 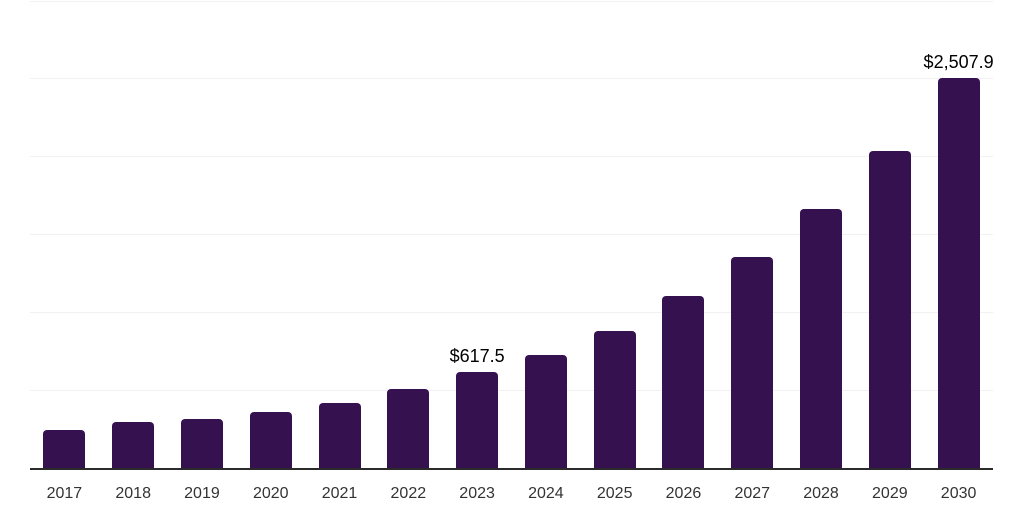 I want to click on x-tick-label-2028: 2028, so click(x=821, y=493).